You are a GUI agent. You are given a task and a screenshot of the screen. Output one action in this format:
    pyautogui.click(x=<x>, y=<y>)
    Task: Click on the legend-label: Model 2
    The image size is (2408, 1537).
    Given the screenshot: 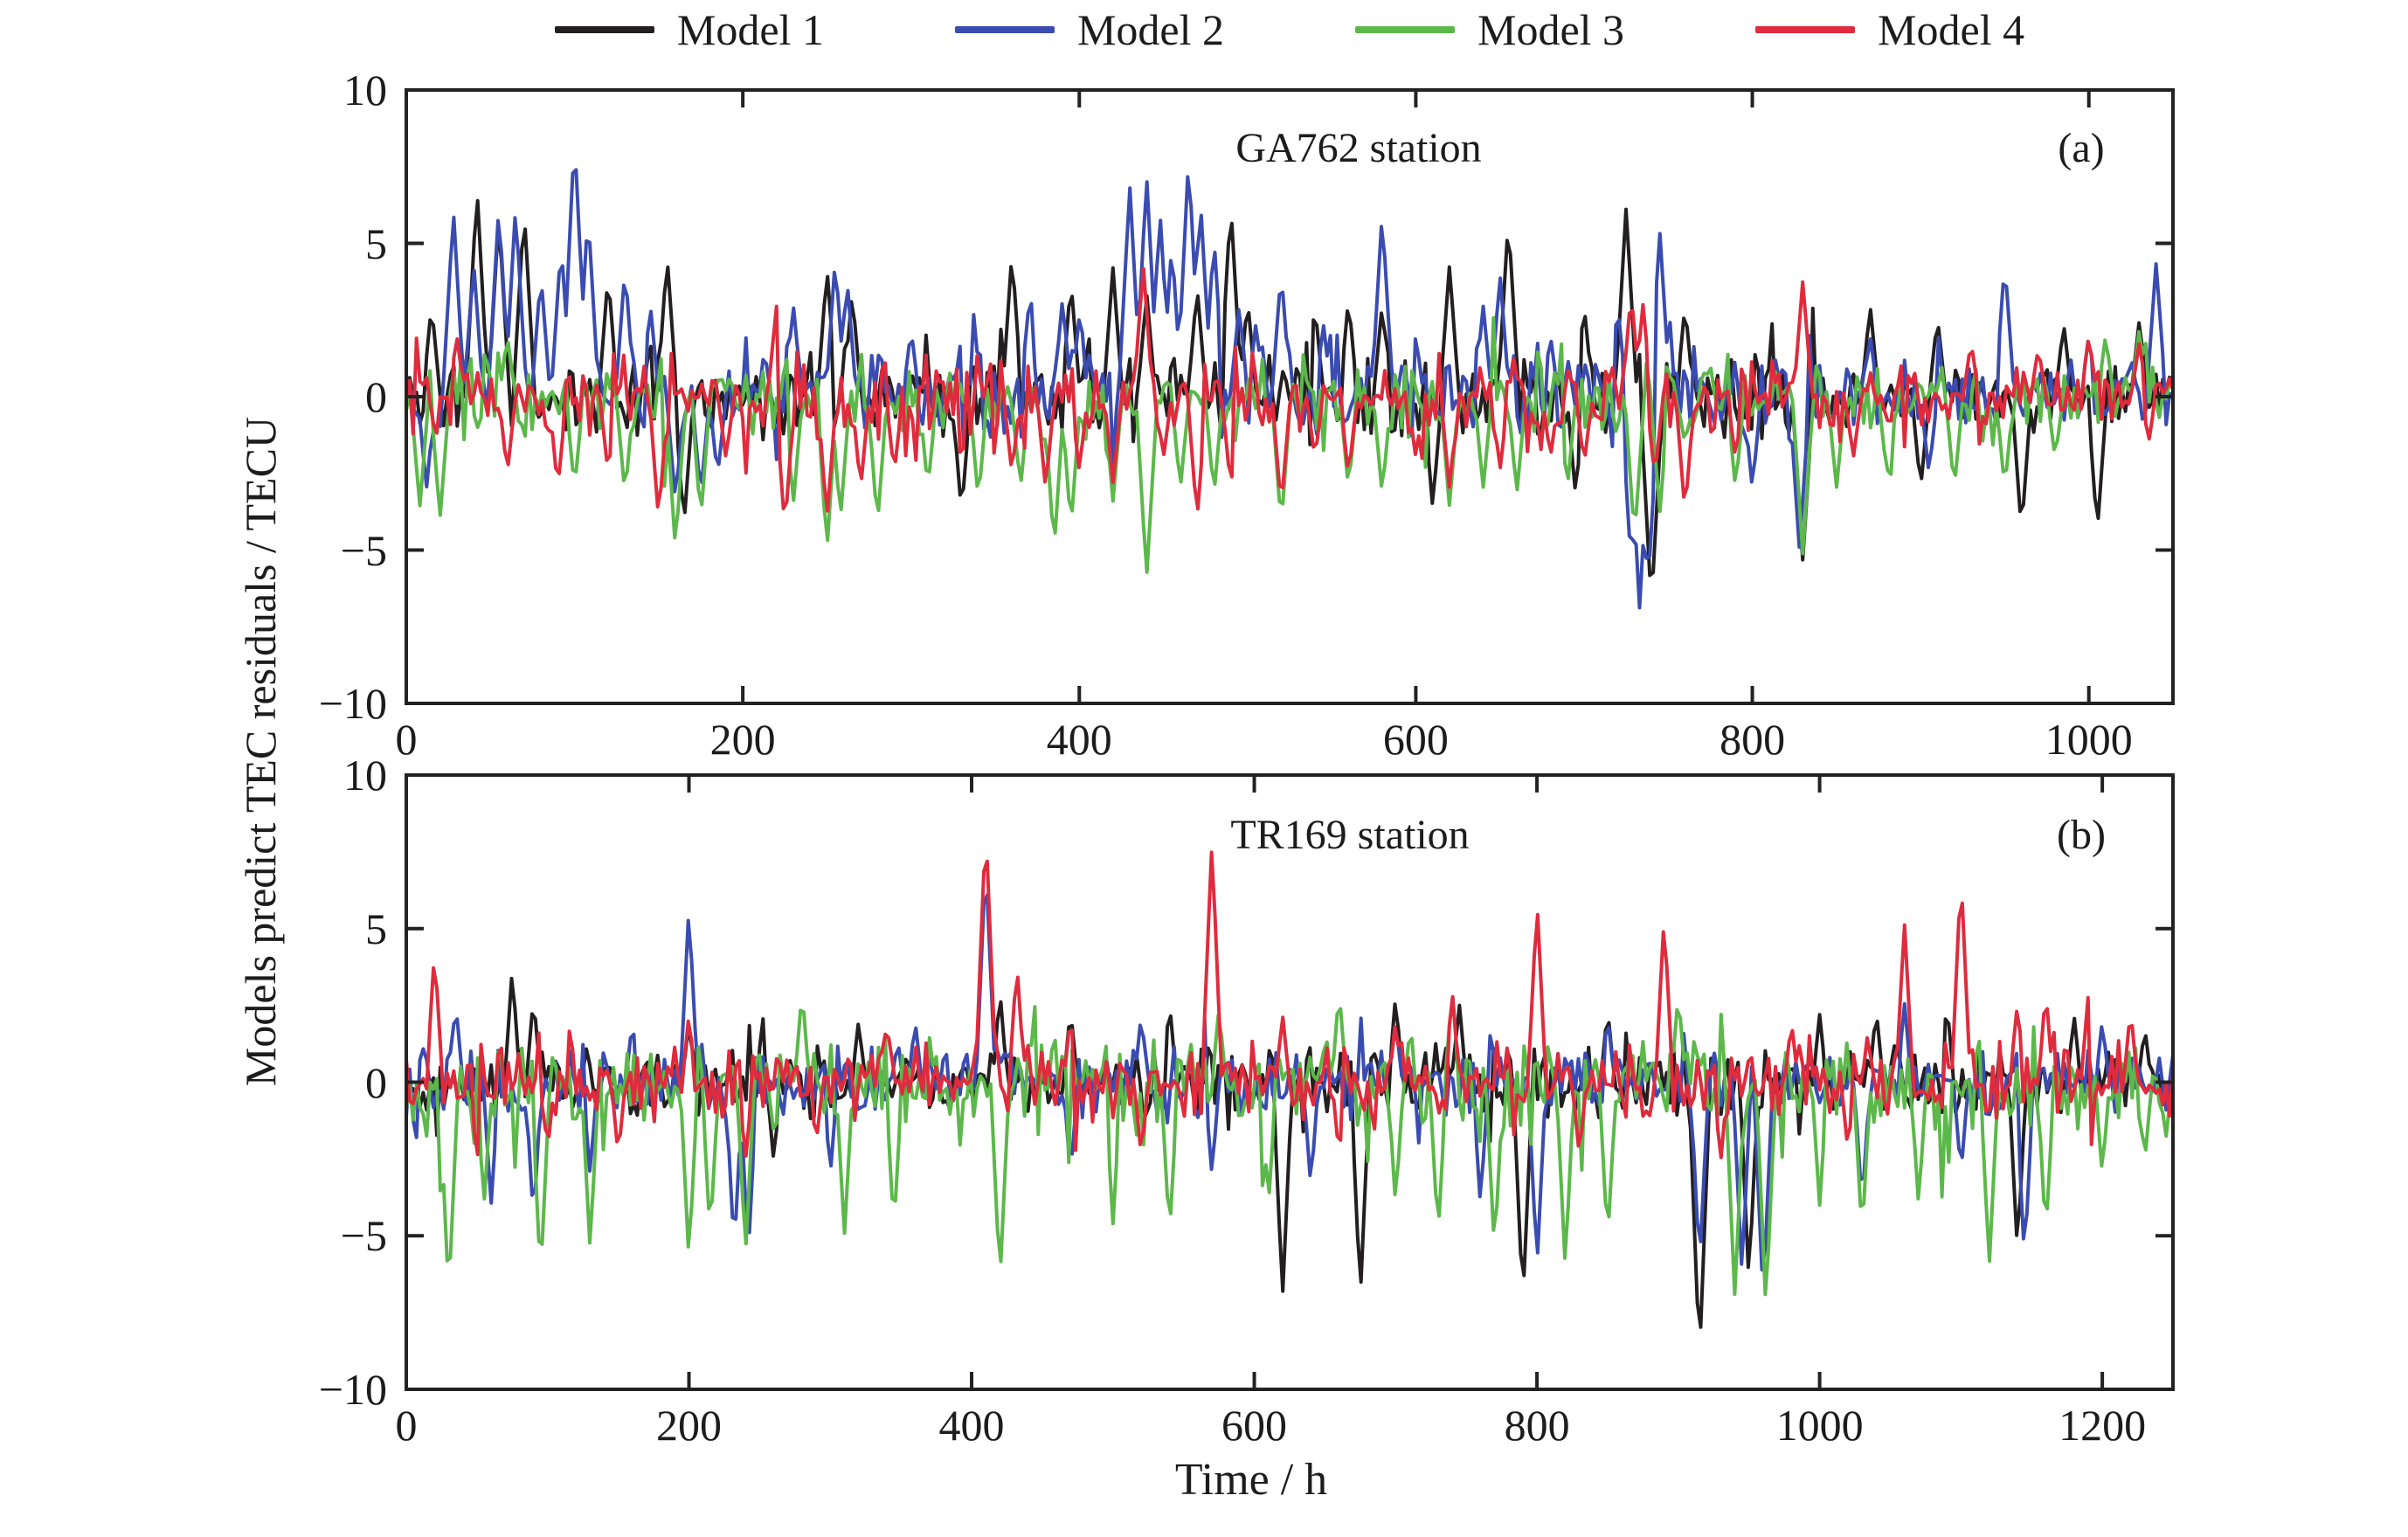 What is the action you would take?
    pyautogui.click(x=1150, y=29)
    